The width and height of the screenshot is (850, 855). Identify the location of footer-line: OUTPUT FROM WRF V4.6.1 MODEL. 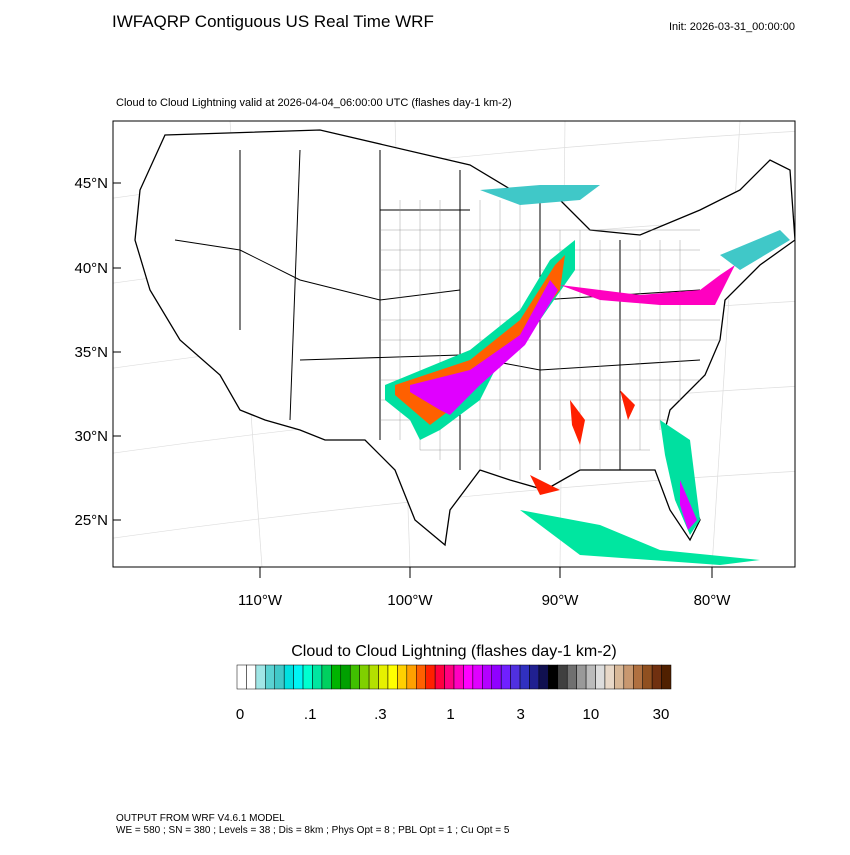
(200, 818).